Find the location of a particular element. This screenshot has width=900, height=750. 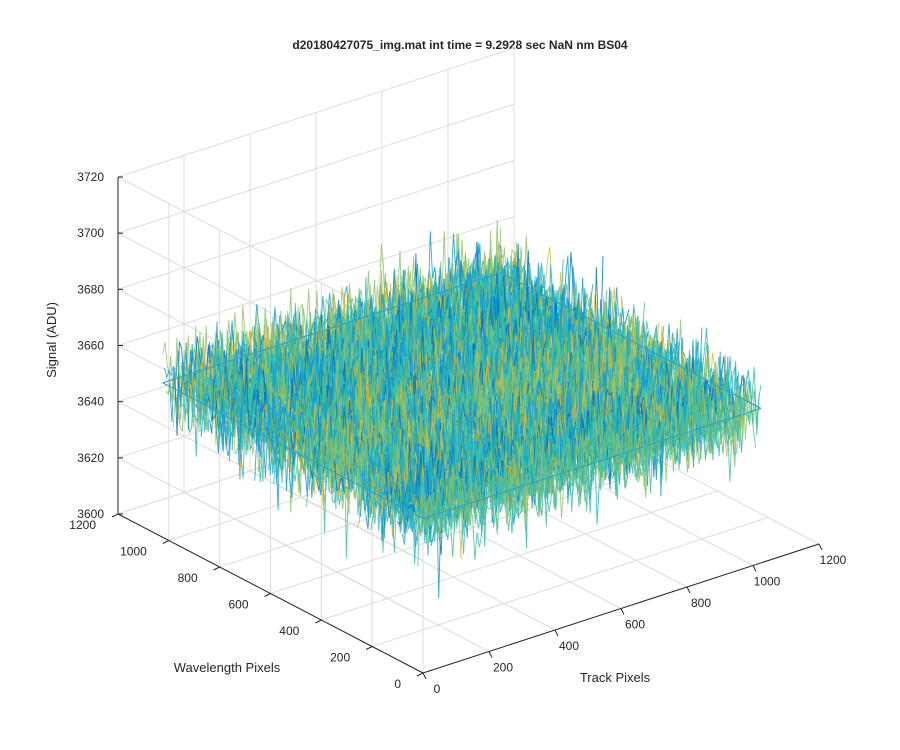

y-tick-label: 0 is located at coordinates (397, 684).